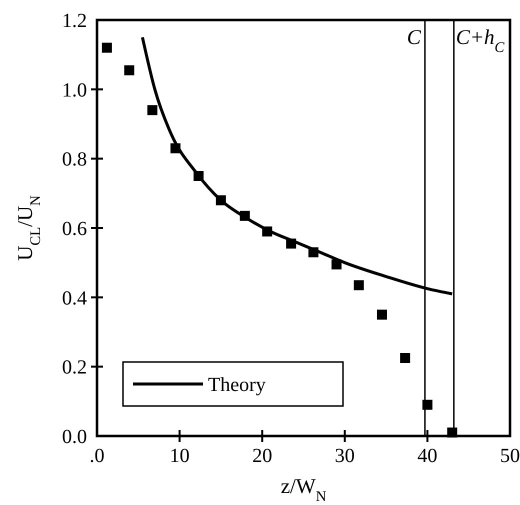  I want to click on ref-line-label: C, so click(414, 37).